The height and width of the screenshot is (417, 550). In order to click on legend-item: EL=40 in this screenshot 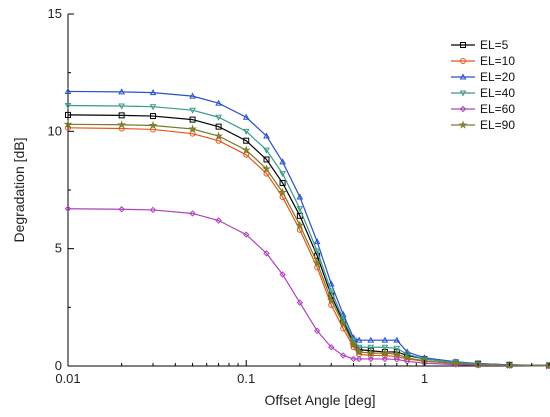, I will do `click(483, 93)`.